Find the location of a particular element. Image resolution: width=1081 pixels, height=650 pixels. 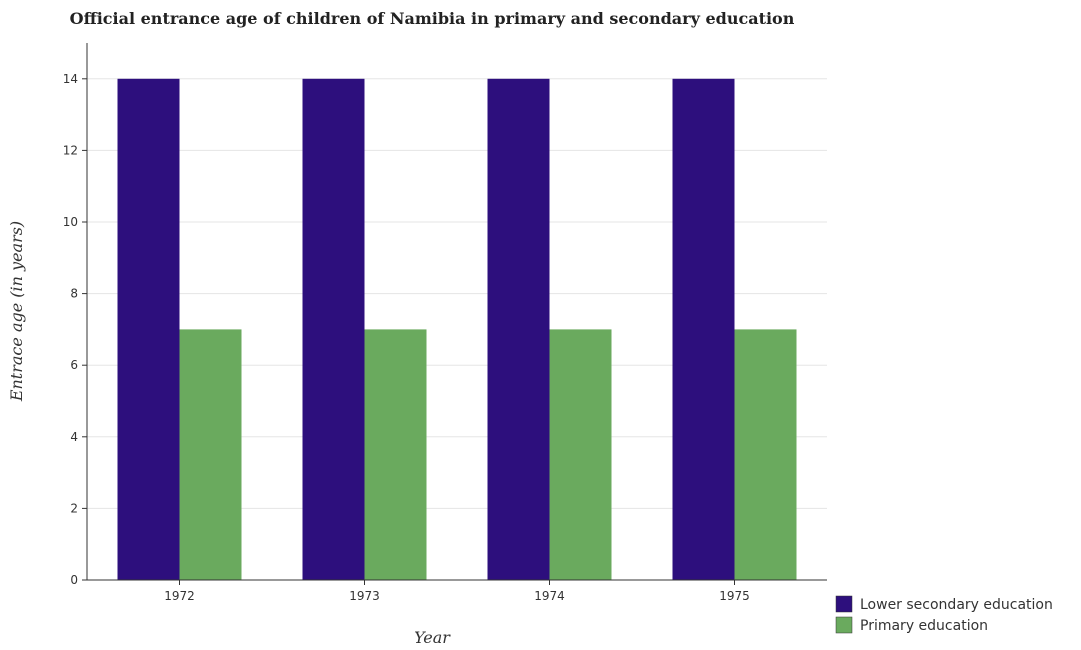

bar-lower-secondary-1973 is located at coordinates (333, 329).